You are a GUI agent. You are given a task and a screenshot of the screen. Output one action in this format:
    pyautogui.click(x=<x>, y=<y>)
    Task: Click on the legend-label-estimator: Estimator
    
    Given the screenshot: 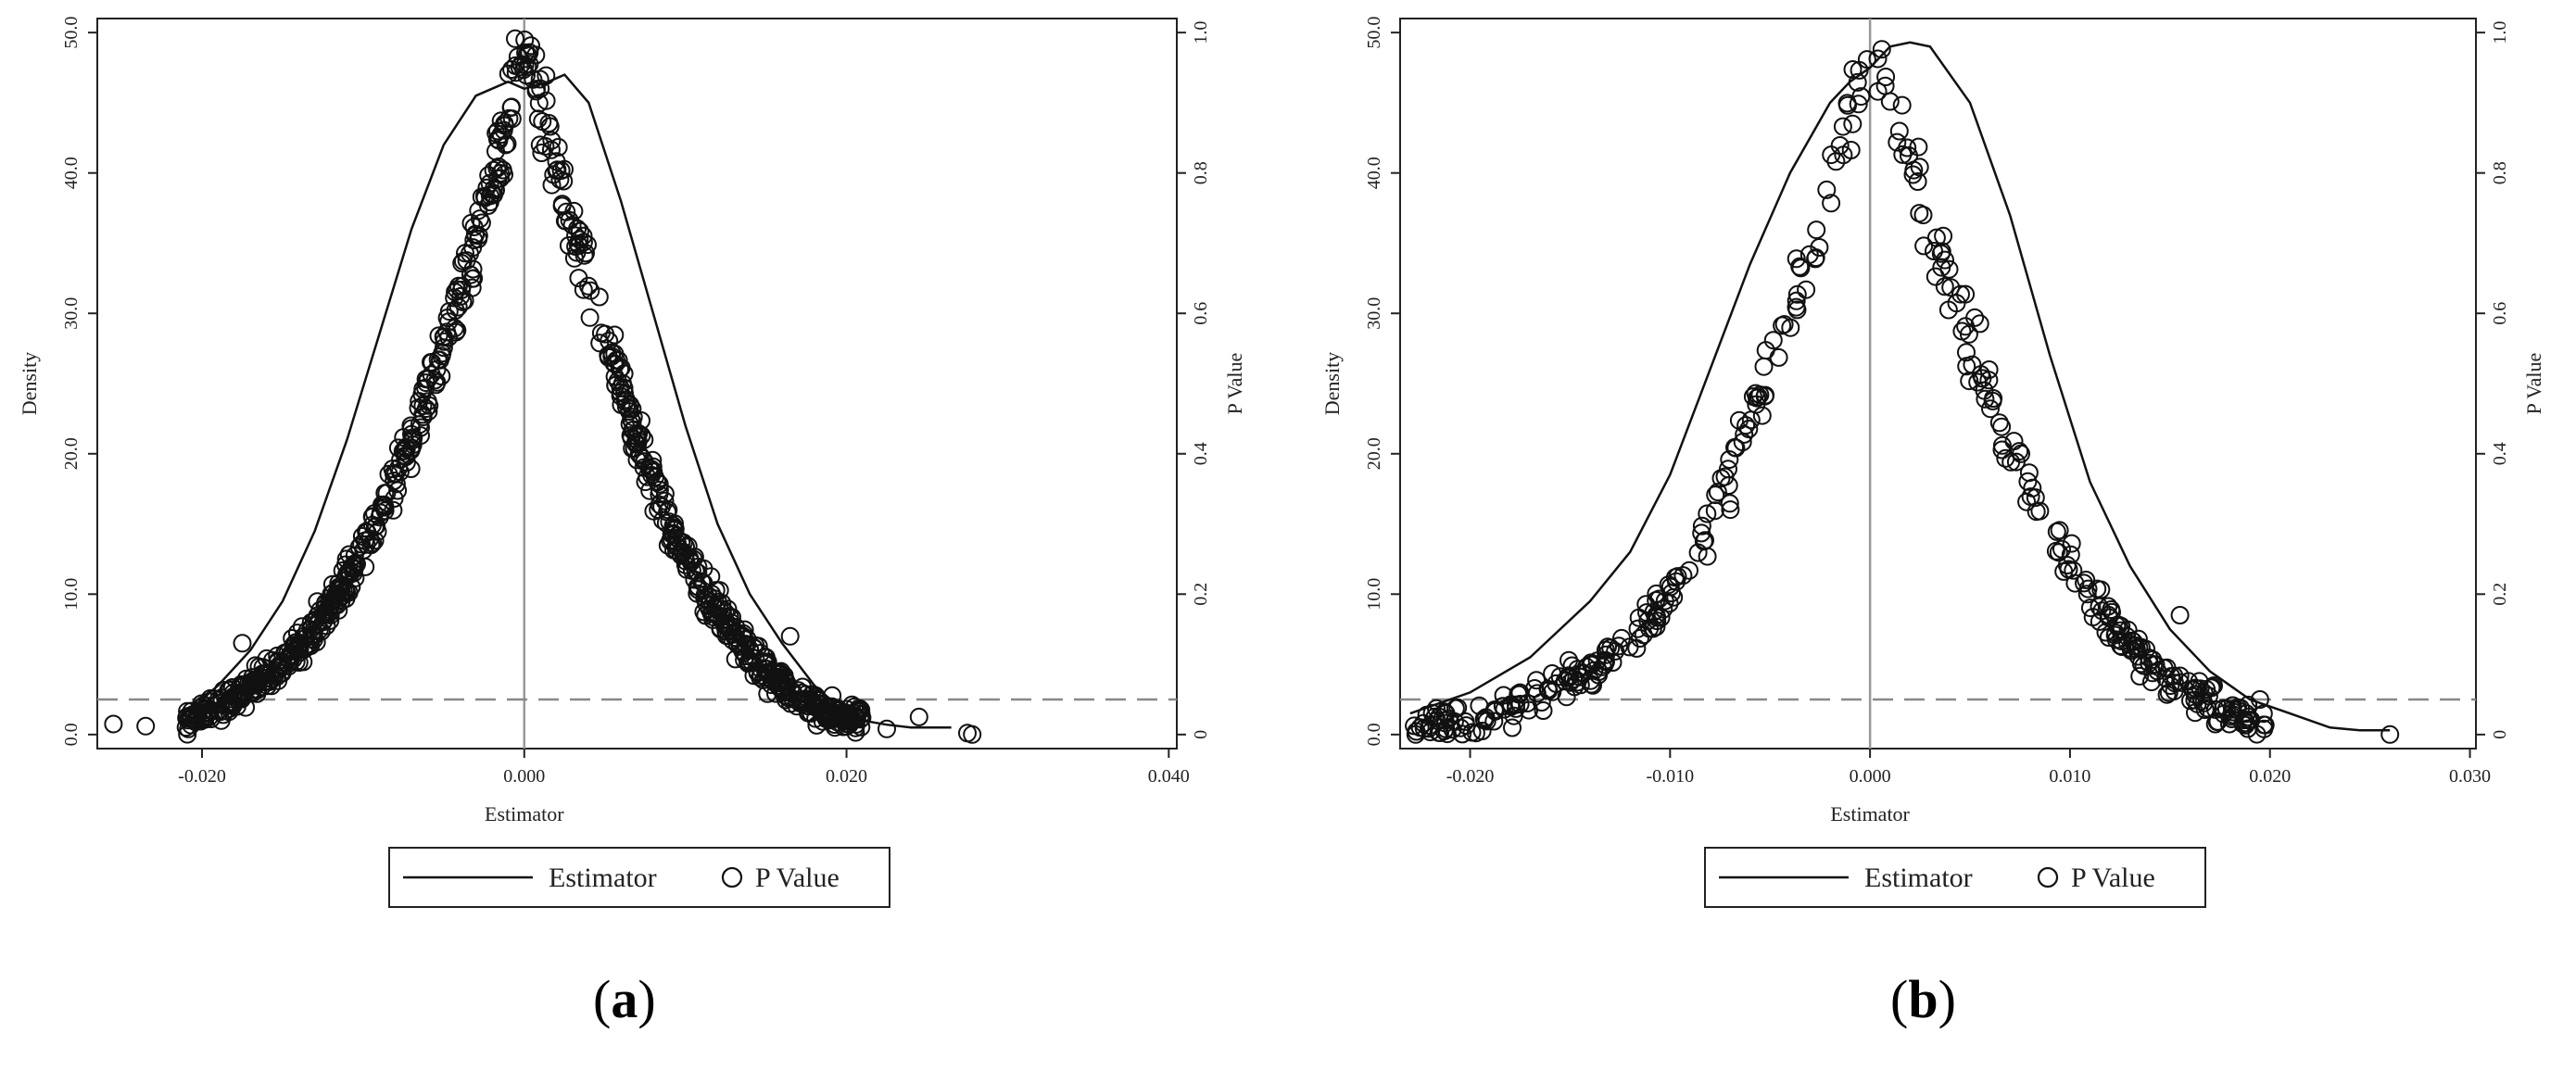 What is the action you would take?
    pyautogui.click(x=603, y=878)
    